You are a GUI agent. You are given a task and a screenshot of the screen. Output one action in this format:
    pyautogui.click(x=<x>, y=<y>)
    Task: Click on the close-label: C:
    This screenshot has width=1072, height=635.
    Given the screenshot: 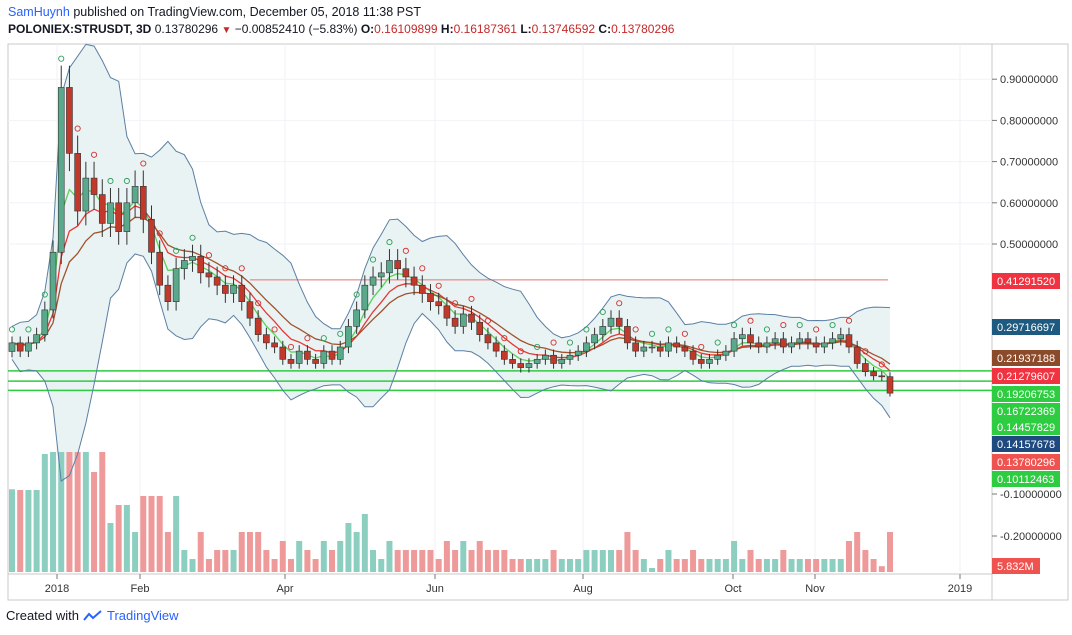 What is the action you would take?
    pyautogui.click(x=605, y=29)
    